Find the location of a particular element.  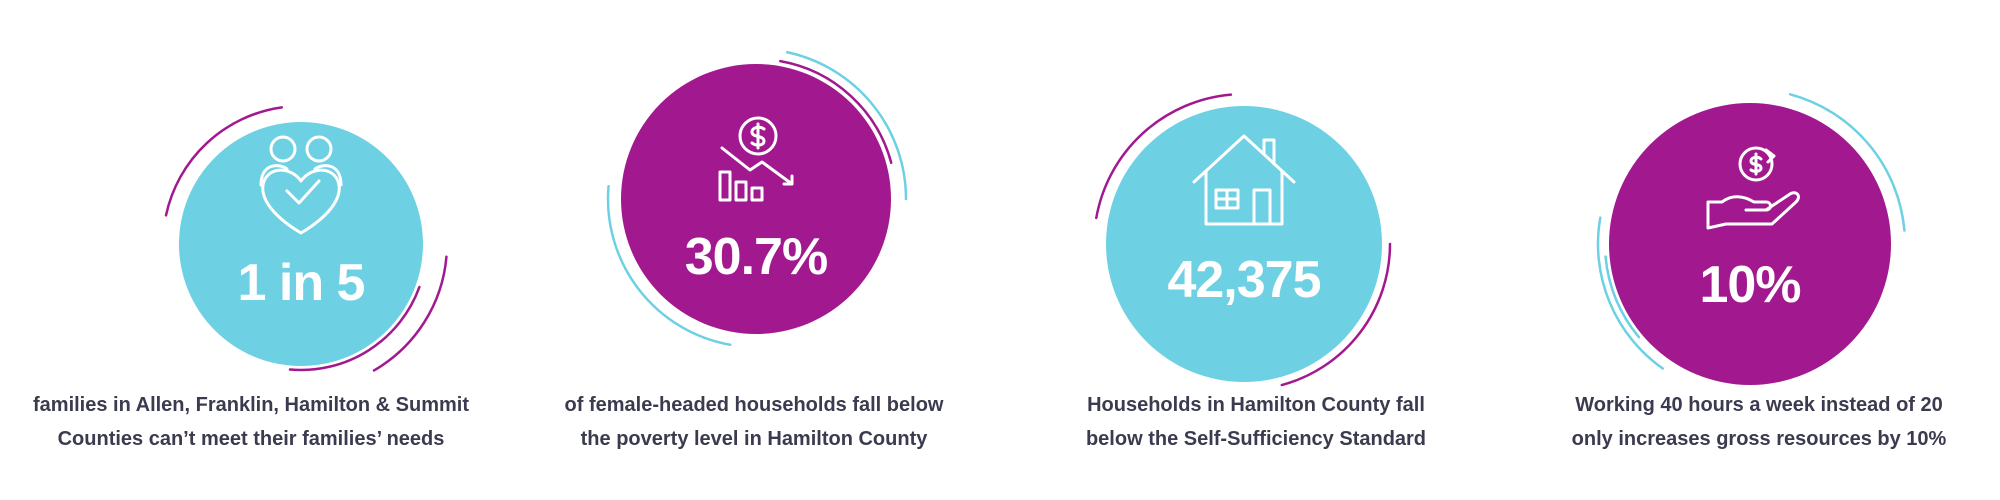

money-down-icon is located at coordinates (756, 159).